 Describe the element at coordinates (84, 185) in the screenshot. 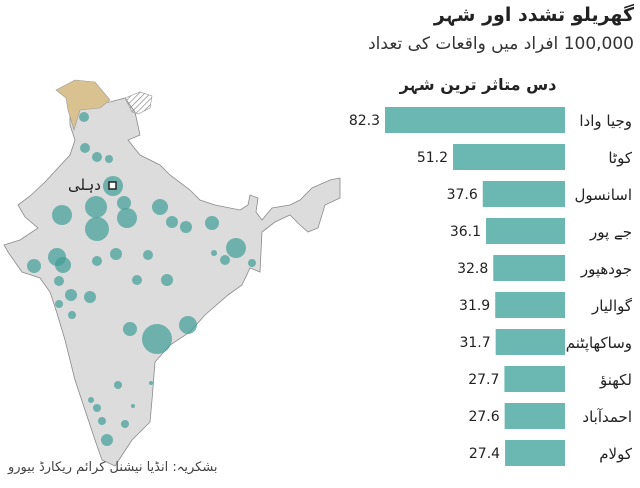

I see `delhi-label: دہلی` at that location.